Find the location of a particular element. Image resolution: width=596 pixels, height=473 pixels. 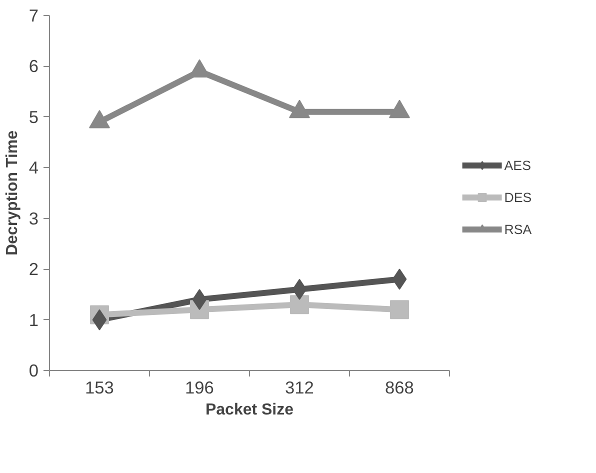

y-tick-label: 2 is located at coordinates (33, 269).